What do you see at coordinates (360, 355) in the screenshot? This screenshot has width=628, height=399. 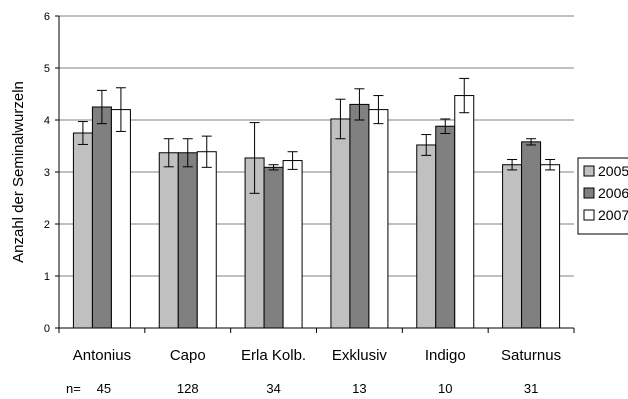 I see `x-category-label: Exklusiv` at bounding box center [360, 355].